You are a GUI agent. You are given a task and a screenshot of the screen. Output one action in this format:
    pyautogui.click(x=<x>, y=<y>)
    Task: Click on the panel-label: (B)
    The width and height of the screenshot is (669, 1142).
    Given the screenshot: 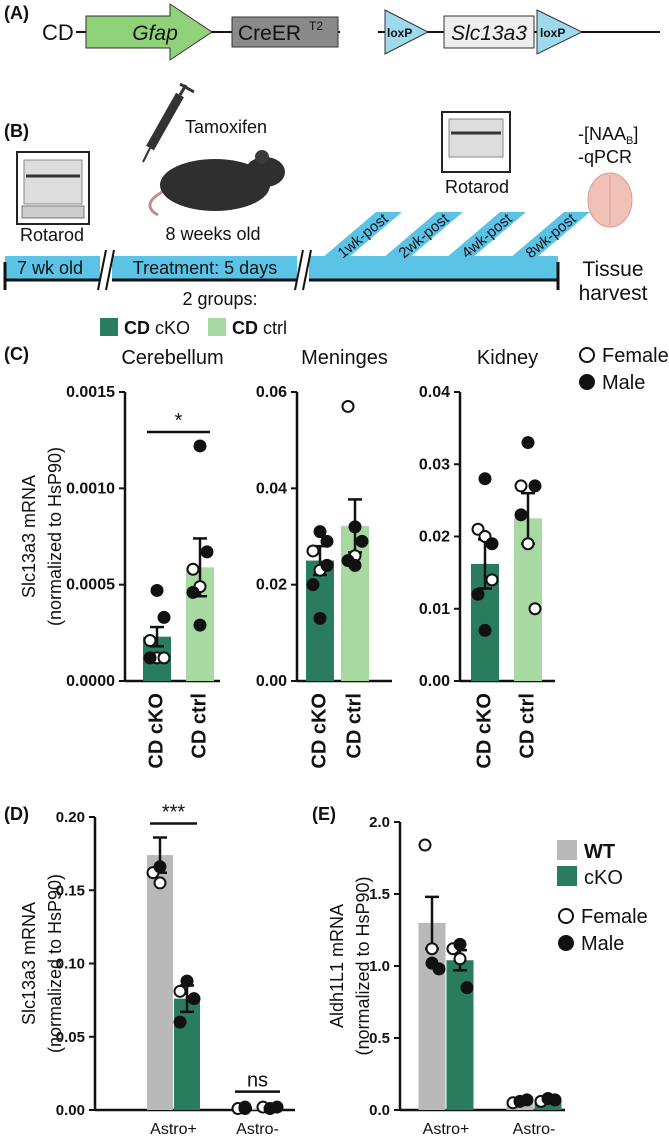 What is the action you would take?
    pyautogui.click(x=16, y=131)
    